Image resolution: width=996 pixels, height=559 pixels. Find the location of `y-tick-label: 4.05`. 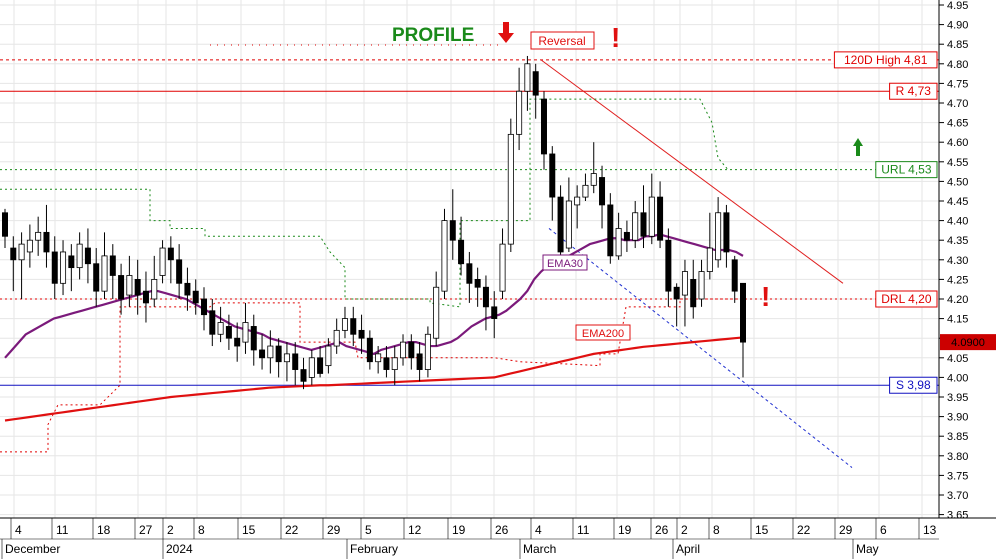

y-tick-label: 4.05 is located at coordinates (957, 359).